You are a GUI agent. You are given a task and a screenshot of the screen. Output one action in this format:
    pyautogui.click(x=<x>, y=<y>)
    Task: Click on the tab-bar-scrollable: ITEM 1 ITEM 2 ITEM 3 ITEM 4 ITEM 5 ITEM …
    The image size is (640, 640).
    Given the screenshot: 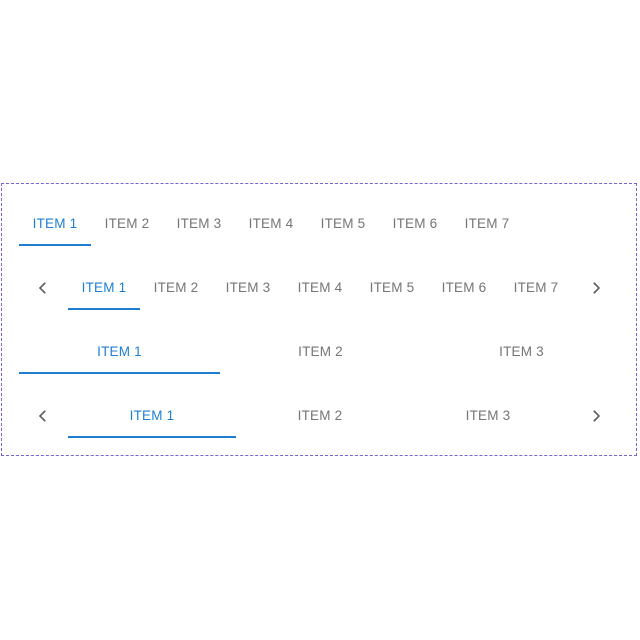 What is the action you would take?
    pyautogui.click(x=320, y=224)
    